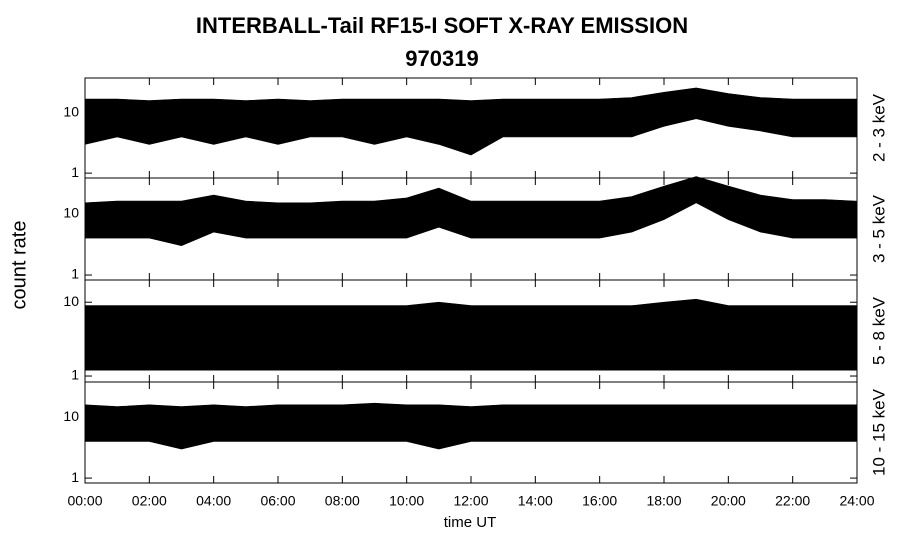 The image size is (900, 548). What do you see at coordinates (84, 501) in the screenshot?
I see `x-tick-label: 00:00` at bounding box center [84, 501].